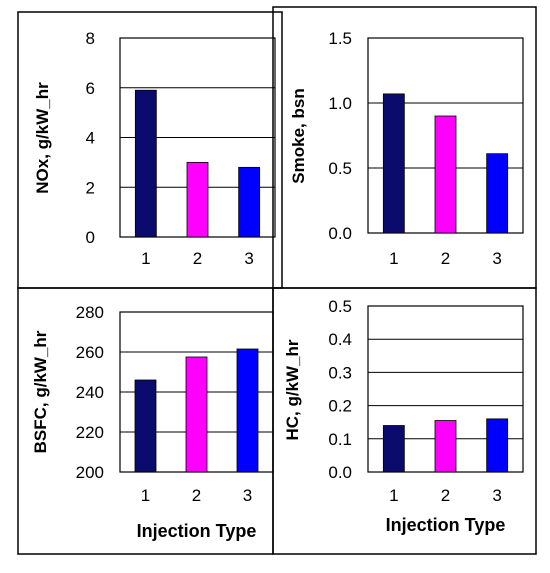 This screenshot has width=550, height=573. I want to click on y-tick-label: 4, so click(90, 138).